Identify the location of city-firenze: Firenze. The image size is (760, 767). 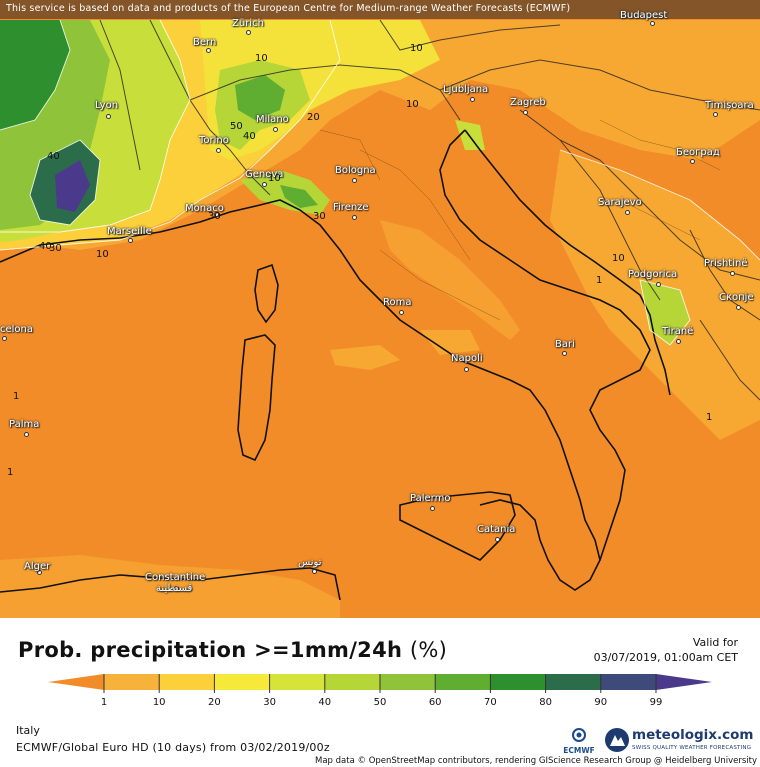
(351, 207).